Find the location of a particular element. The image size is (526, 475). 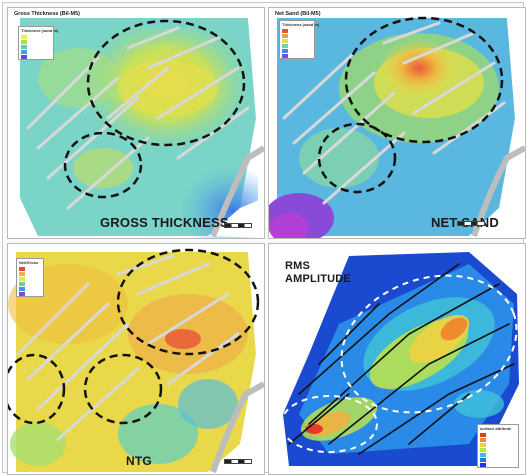

legend: Net/Gross is located at coordinates (30, 277).